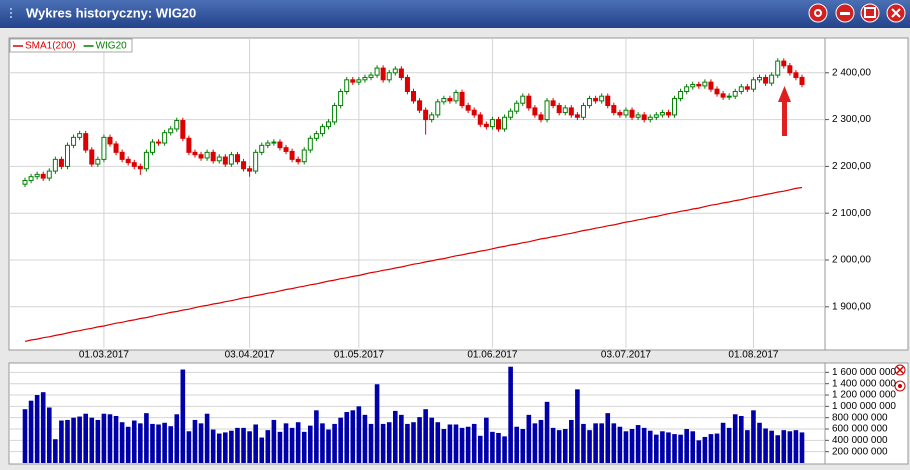 This screenshot has width=910, height=470. Describe the element at coordinates (851, 213) in the screenshot. I see `y-tick-label: 2 100,00` at that location.